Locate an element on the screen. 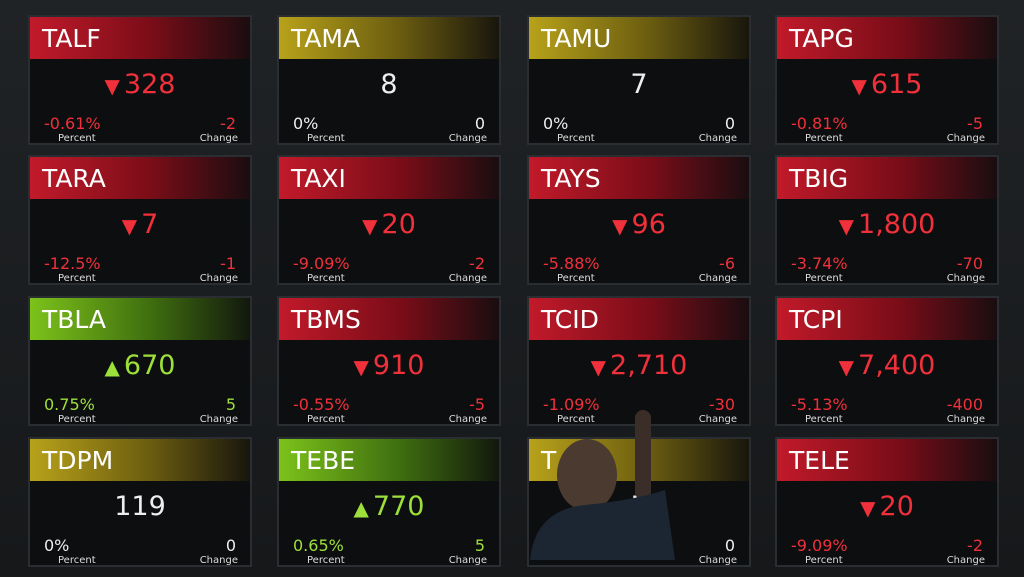 The image size is (1024, 577). price: 770 is located at coordinates (398, 506).